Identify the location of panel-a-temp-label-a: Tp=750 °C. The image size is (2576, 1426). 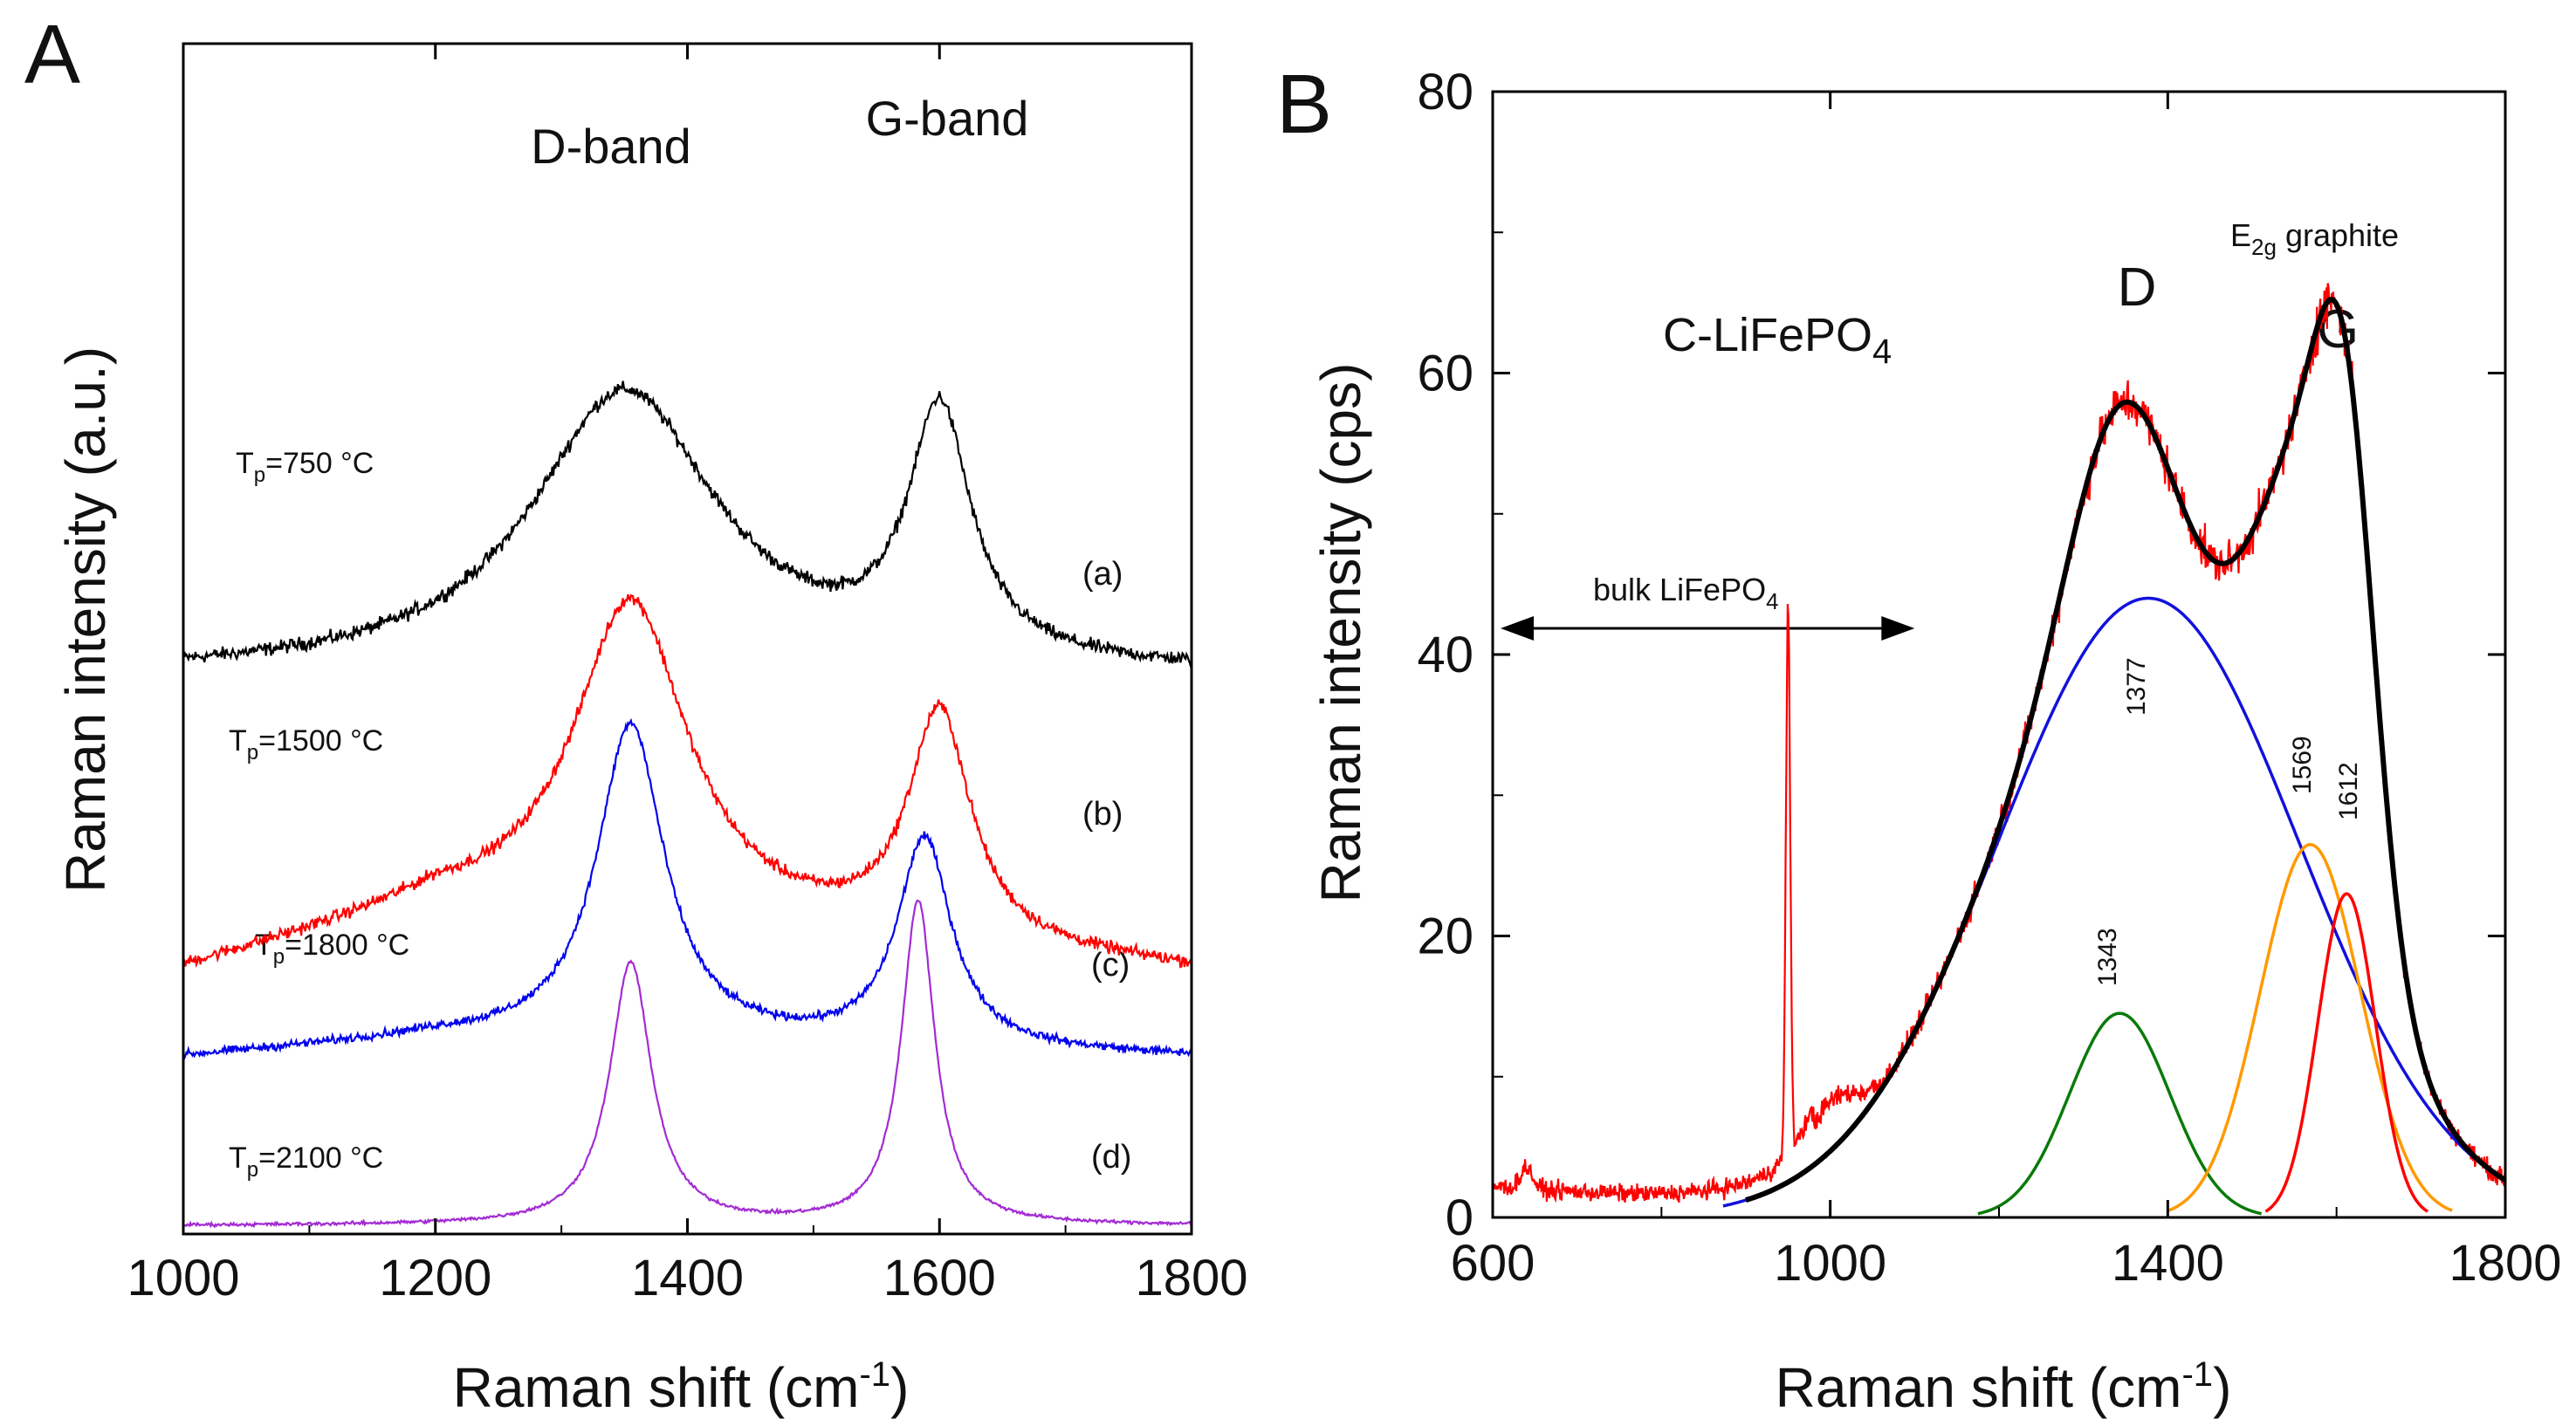
(305, 467).